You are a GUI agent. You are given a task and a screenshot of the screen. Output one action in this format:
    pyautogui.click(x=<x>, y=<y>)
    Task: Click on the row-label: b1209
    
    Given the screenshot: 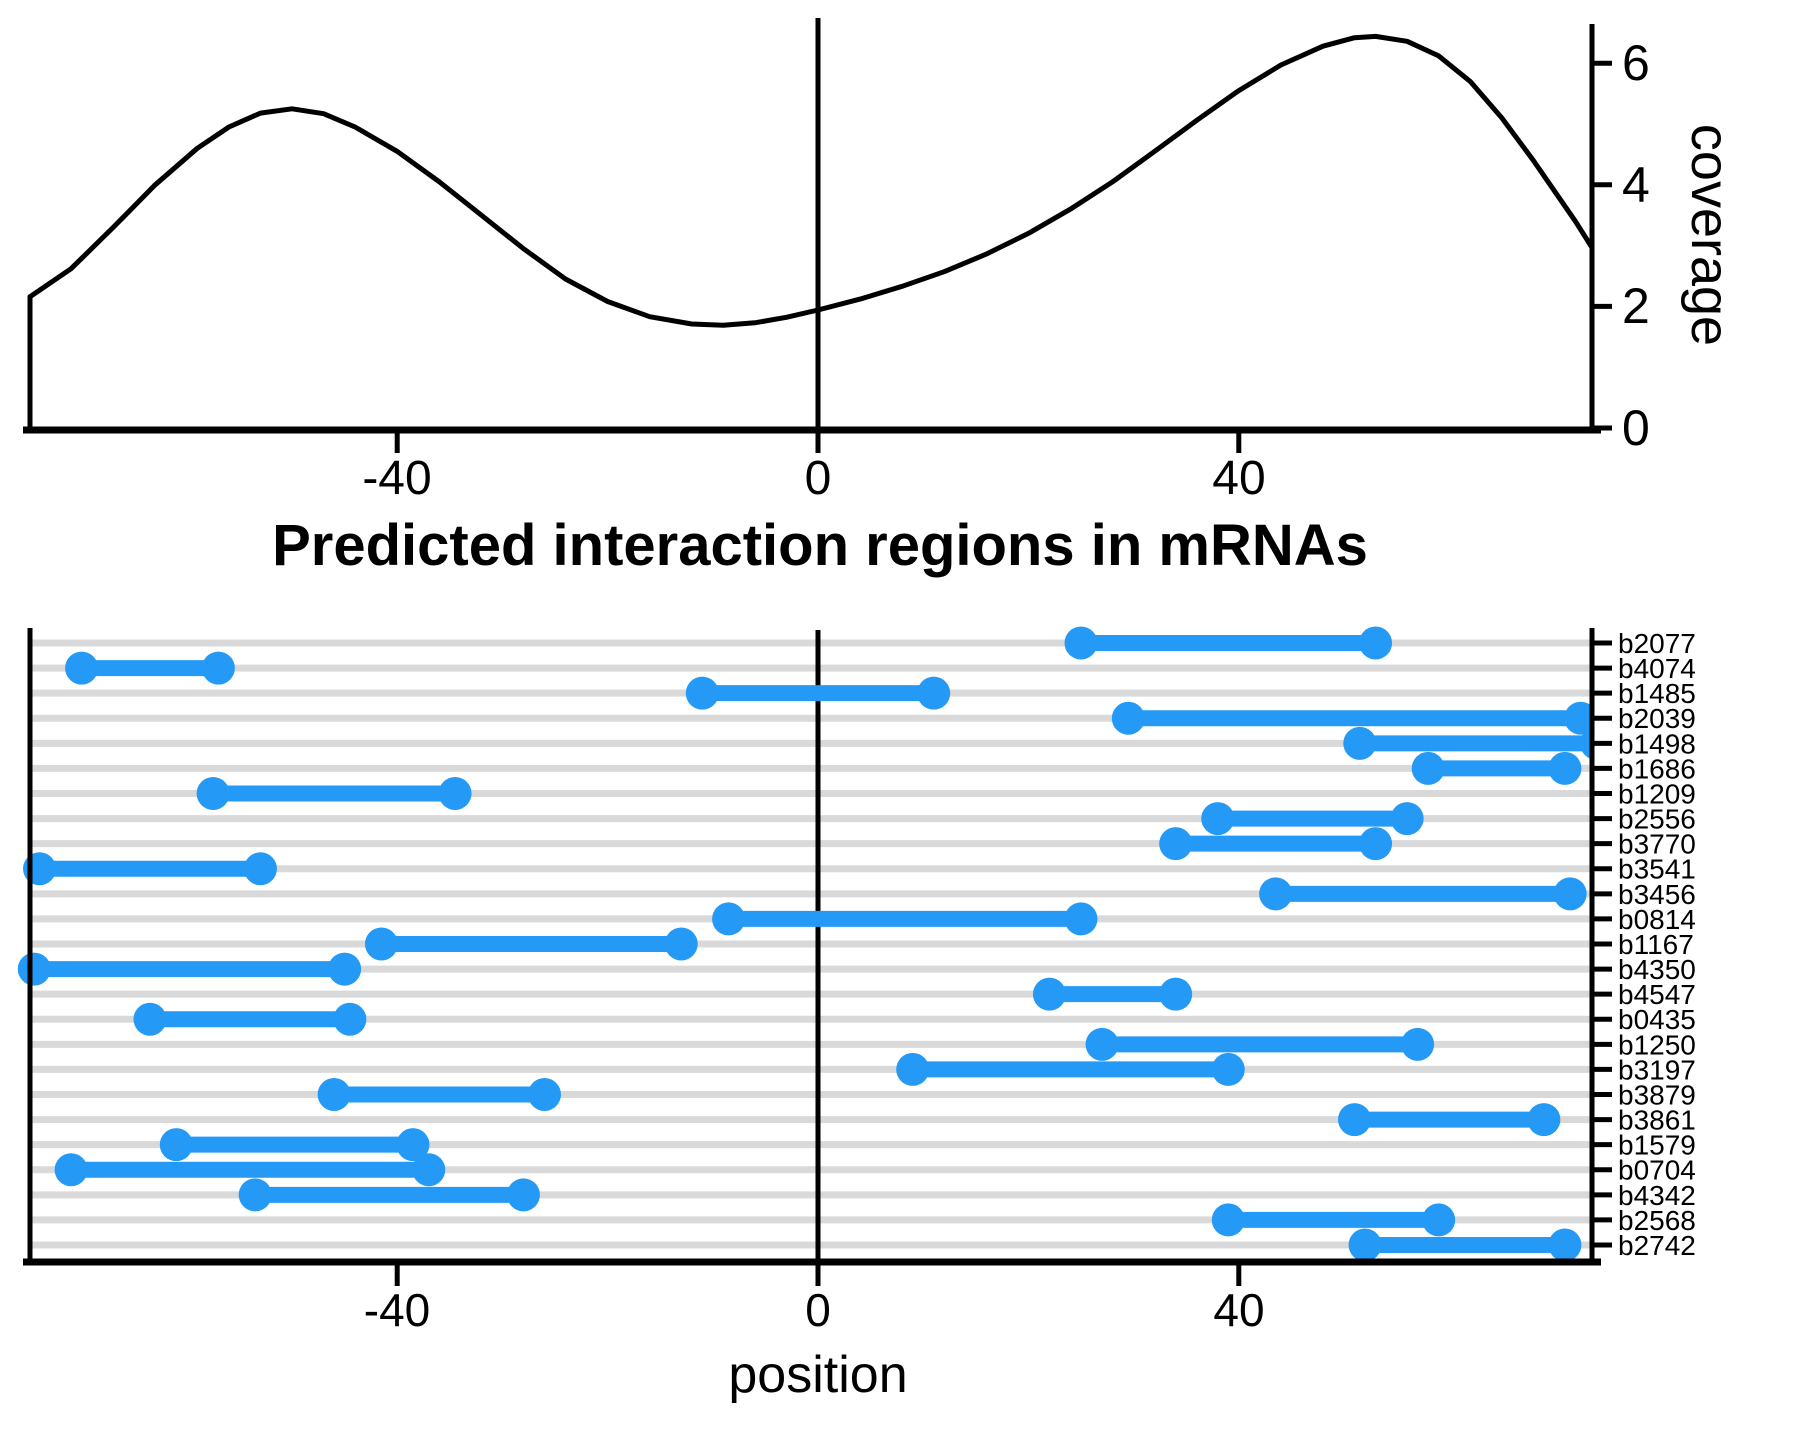 What is the action you would take?
    pyautogui.click(x=1657, y=793)
    